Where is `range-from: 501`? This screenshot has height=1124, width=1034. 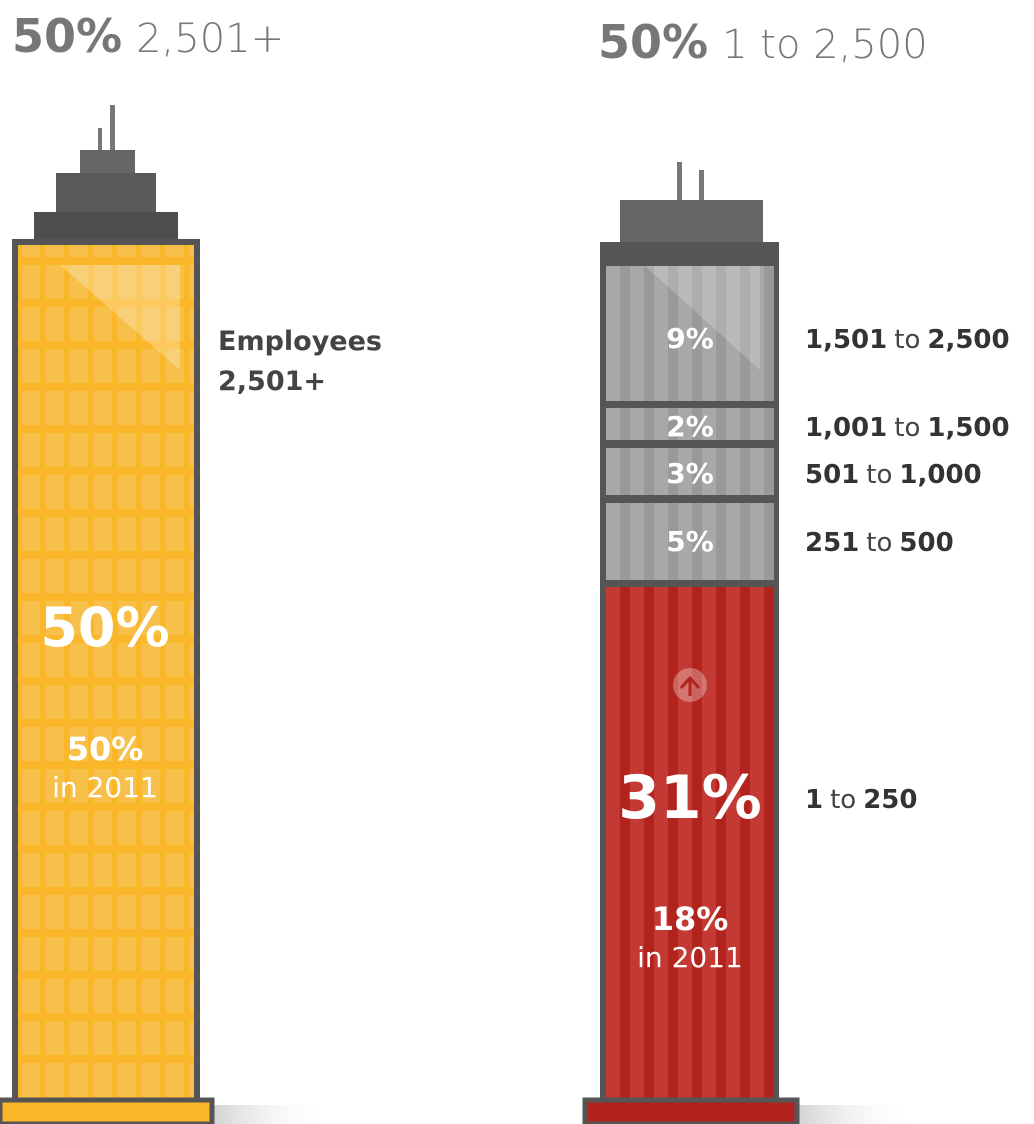
range-from: 501 is located at coordinates (832, 475).